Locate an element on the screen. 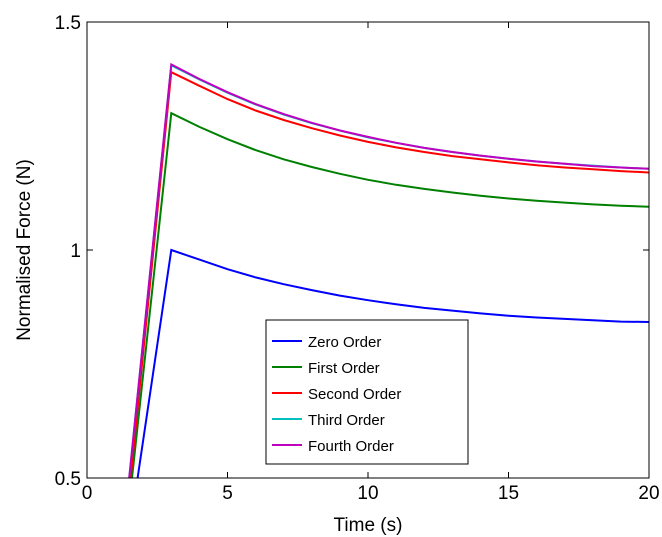  legend-label: Zero Order is located at coordinates (344, 342).